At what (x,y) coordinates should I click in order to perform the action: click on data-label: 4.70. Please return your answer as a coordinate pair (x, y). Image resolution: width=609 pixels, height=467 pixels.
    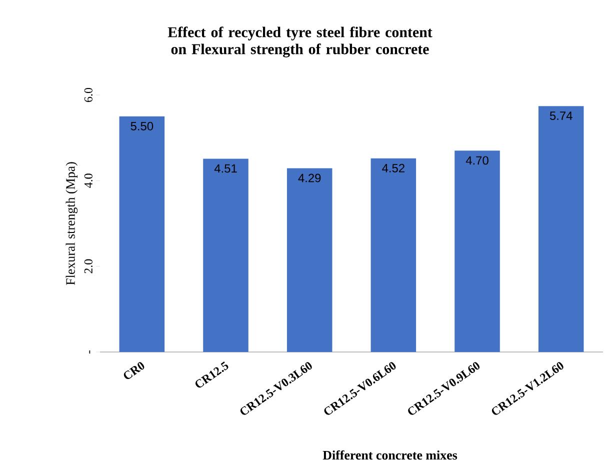
    Looking at the image, I should click on (477, 160).